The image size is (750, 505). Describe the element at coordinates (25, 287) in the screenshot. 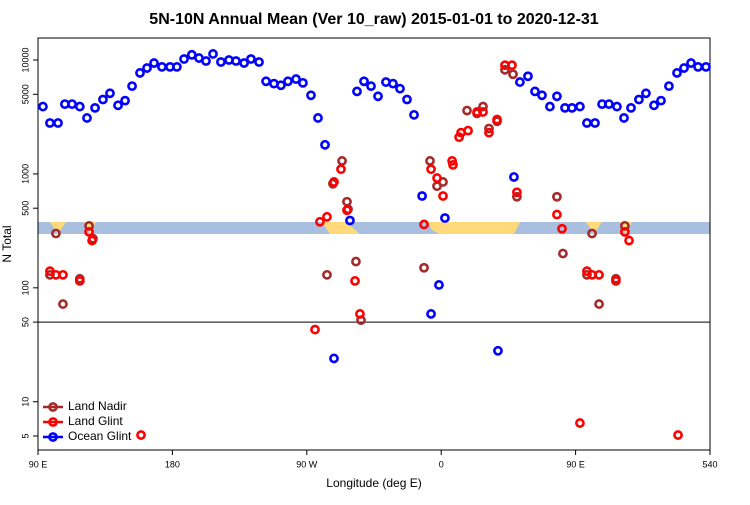

I see `y-tick-label: 100` at that location.